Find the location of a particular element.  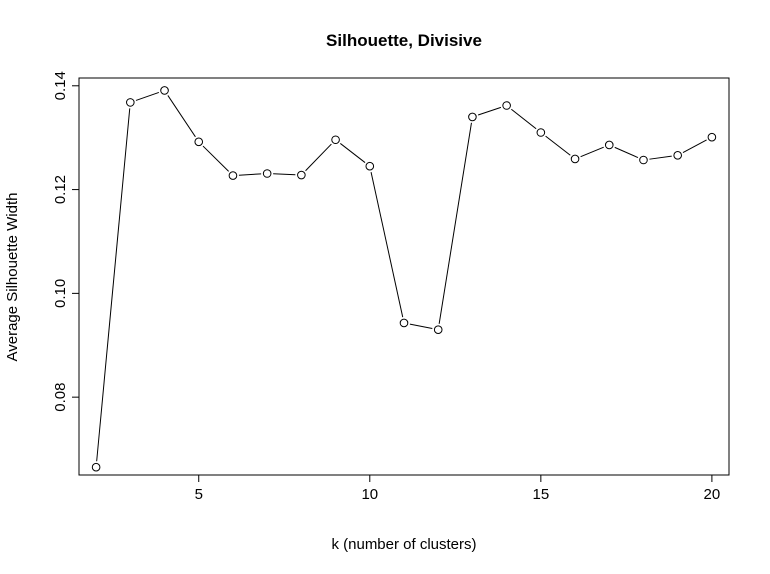

x-tick-label: 15 is located at coordinates (540, 494).